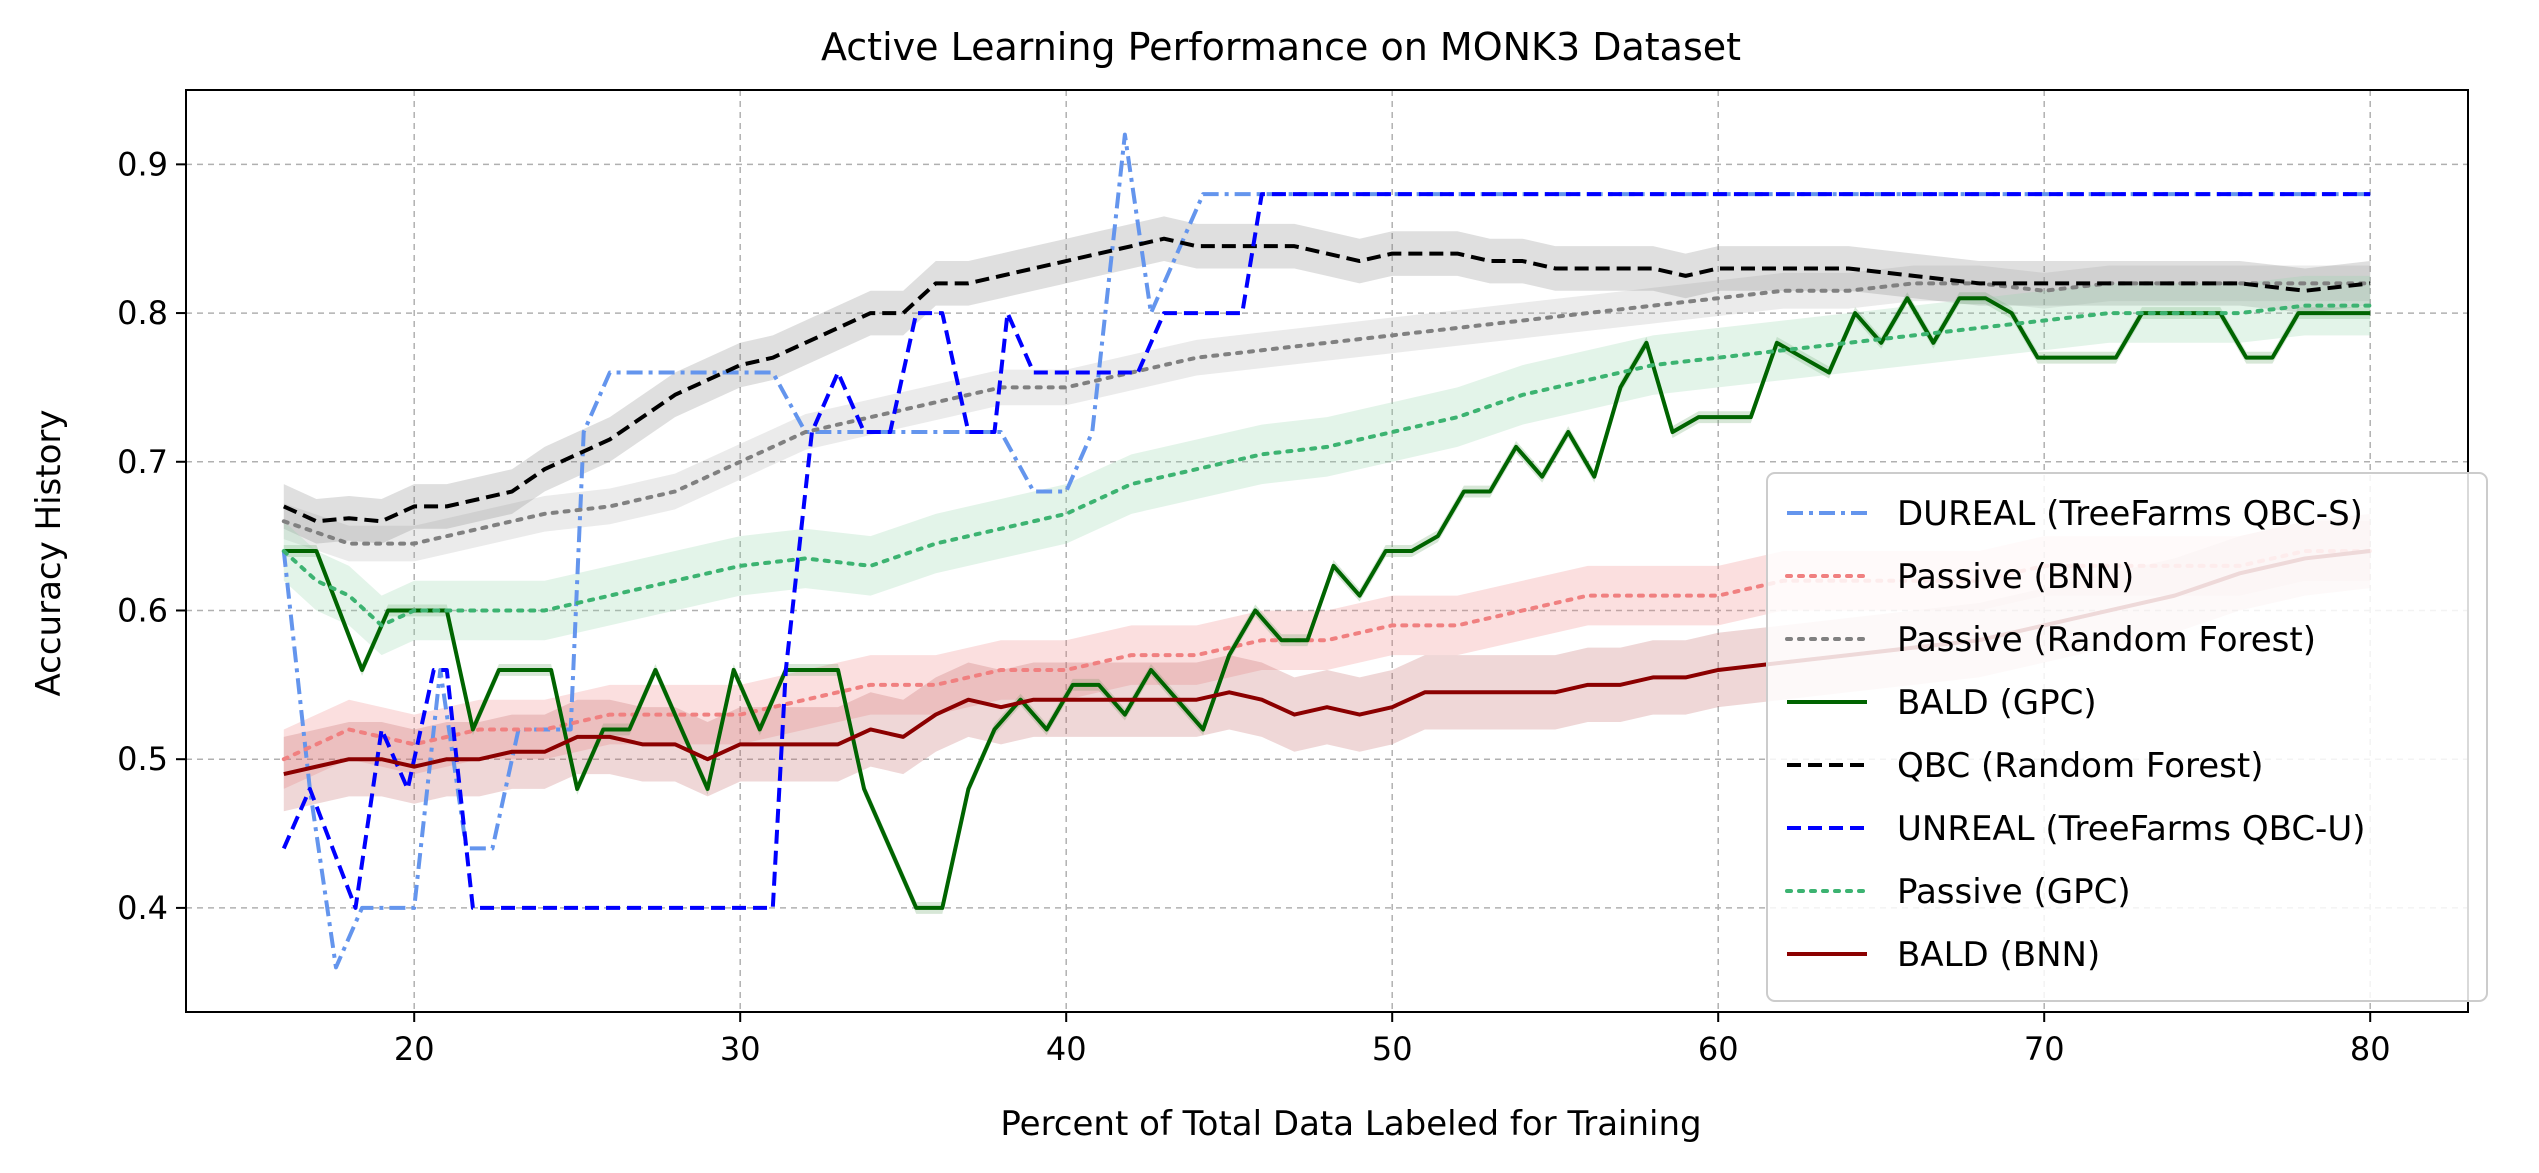 This screenshot has height=1173, width=2539. What do you see at coordinates (1392, 1049) in the screenshot?
I see `x-tick-label: 50` at bounding box center [1392, 1049].